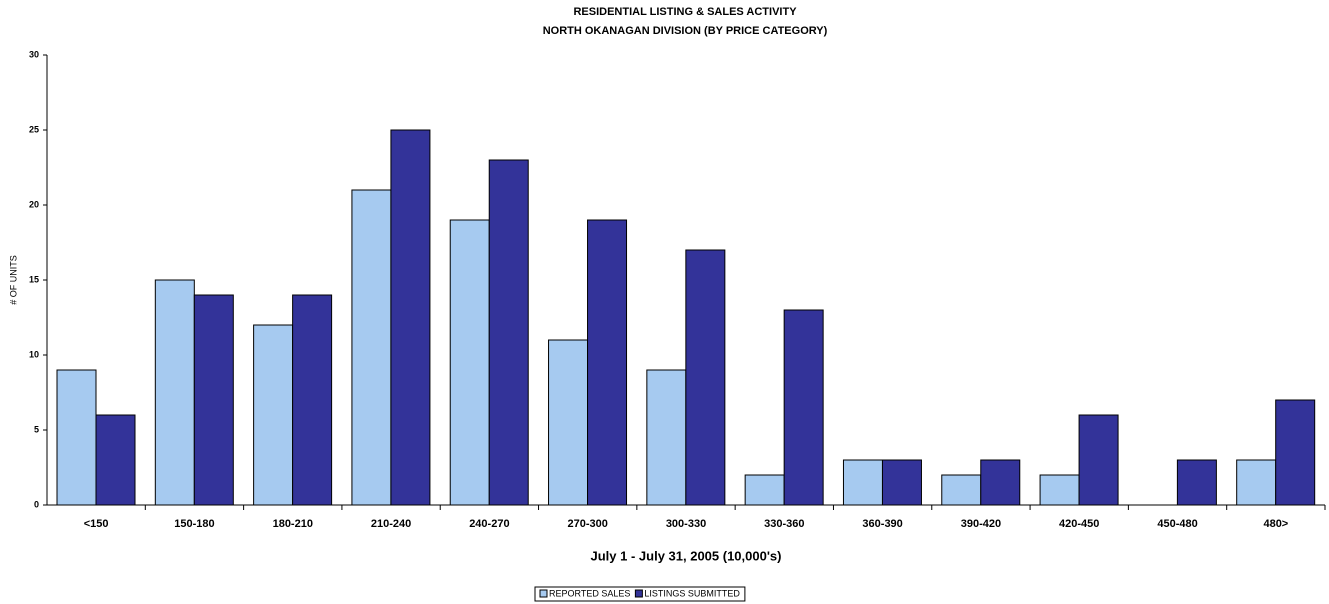  Describe the element at coordinates (1079, 524) in the screenshot. I see `x-tick-label: 420-450` at that location.